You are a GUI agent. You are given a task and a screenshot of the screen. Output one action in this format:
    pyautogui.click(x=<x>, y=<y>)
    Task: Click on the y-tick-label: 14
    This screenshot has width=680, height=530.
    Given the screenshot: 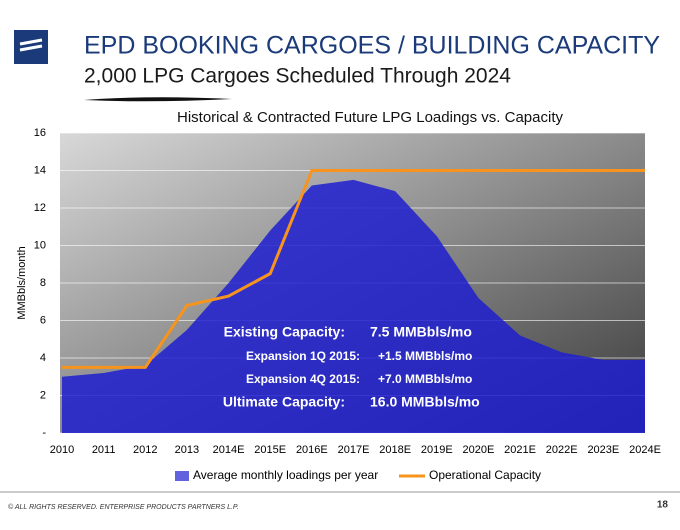 What is the action you would take?
    pyautogui.click(x=40, y=170)
    